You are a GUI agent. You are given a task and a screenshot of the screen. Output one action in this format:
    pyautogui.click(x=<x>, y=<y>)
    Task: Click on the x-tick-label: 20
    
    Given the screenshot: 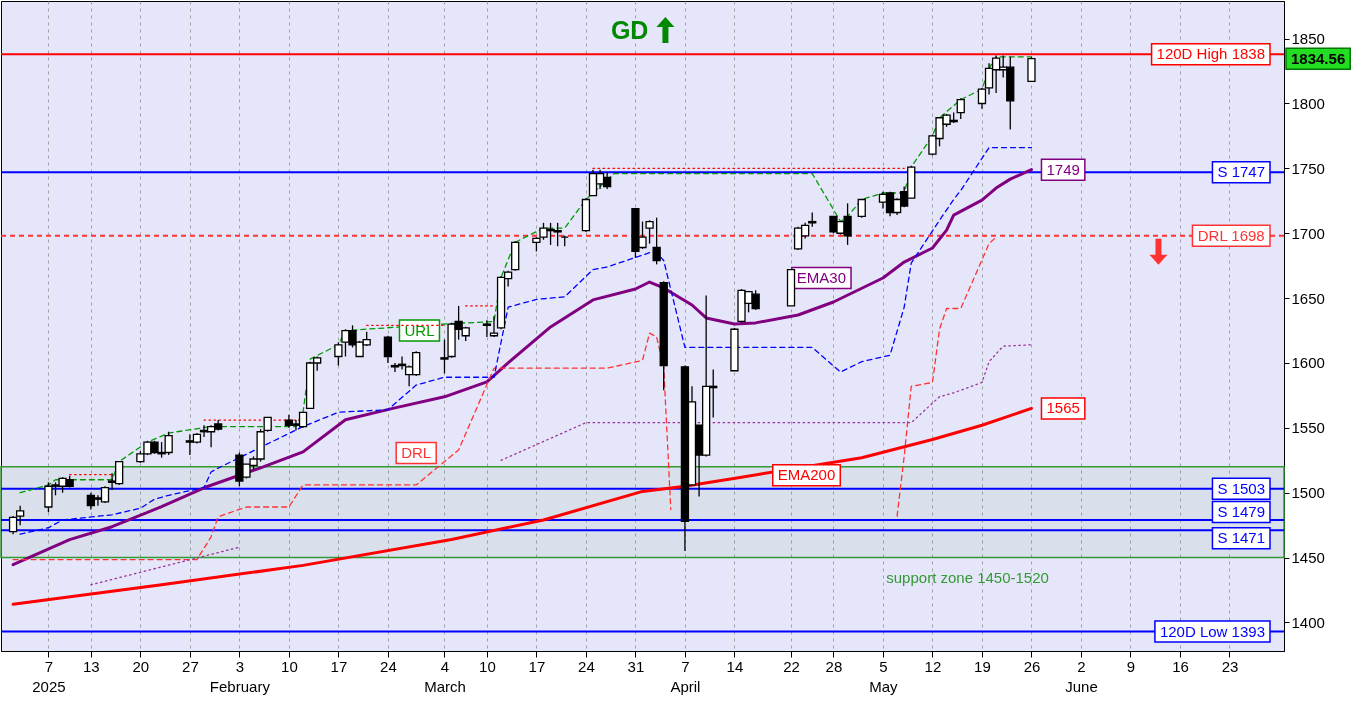 What is the action you would take?
    pyautogui.click(x=141, y=666)
    